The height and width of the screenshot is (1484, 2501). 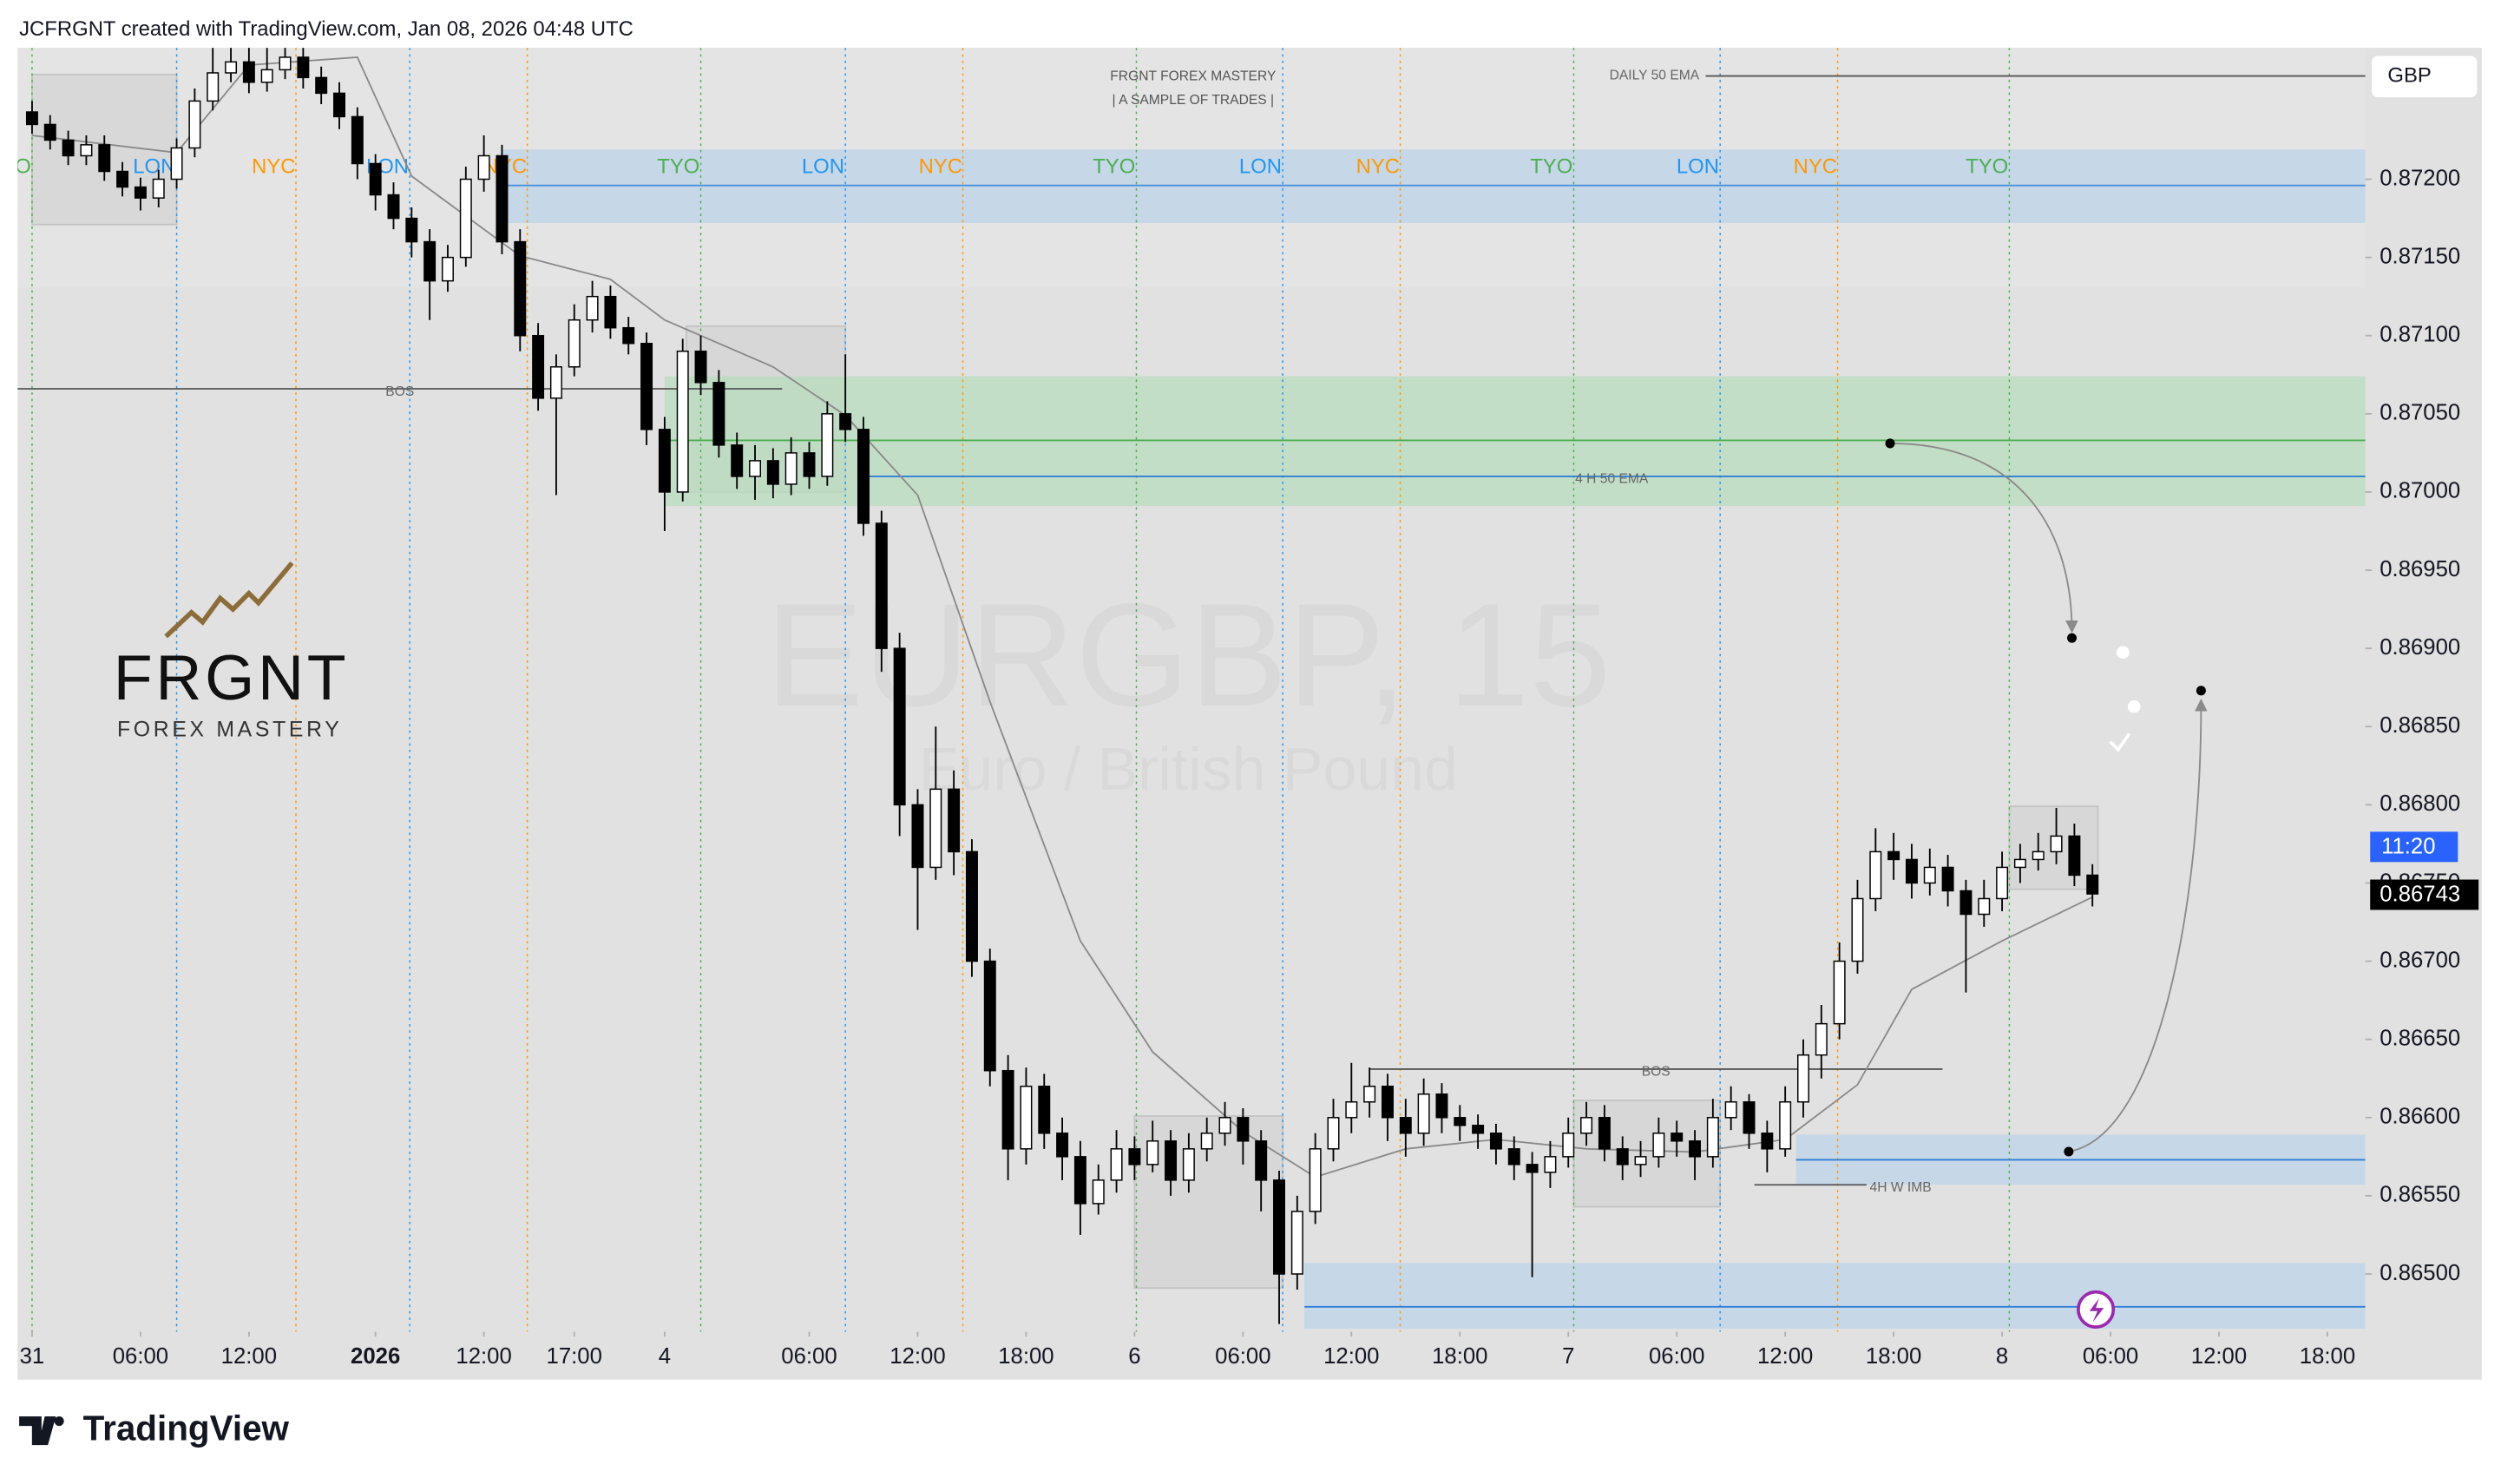 What do you see at coordinates (2420, 1273) in the screenshot?
I see `y-tick-label: 0.86500` at bounding box center [2420, 1273].